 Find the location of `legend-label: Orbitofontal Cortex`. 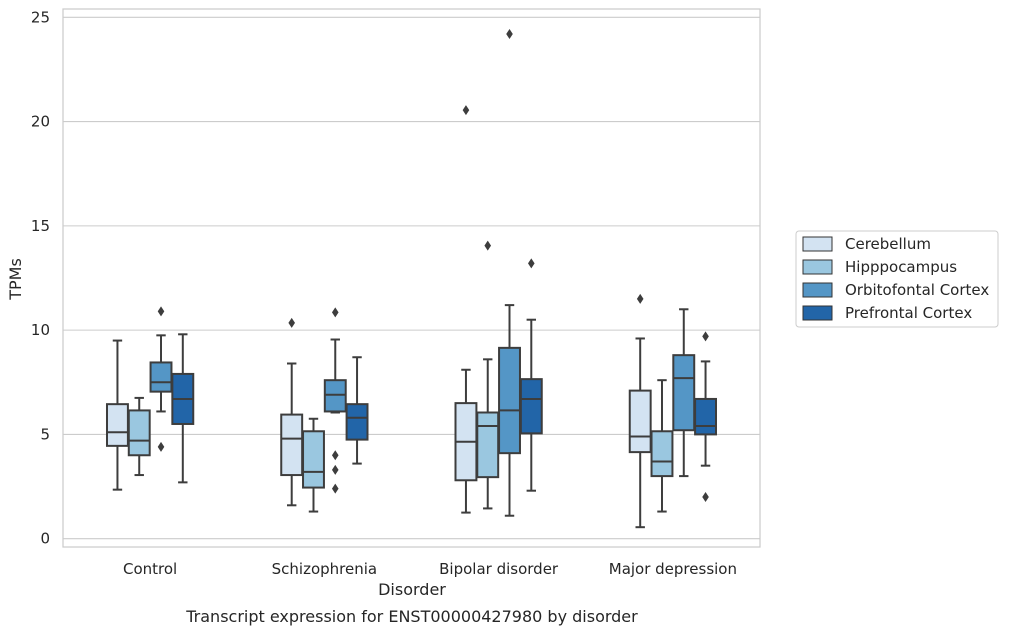

legend-label: Orbitofontal Cortex is located at coordinates (917, 290).